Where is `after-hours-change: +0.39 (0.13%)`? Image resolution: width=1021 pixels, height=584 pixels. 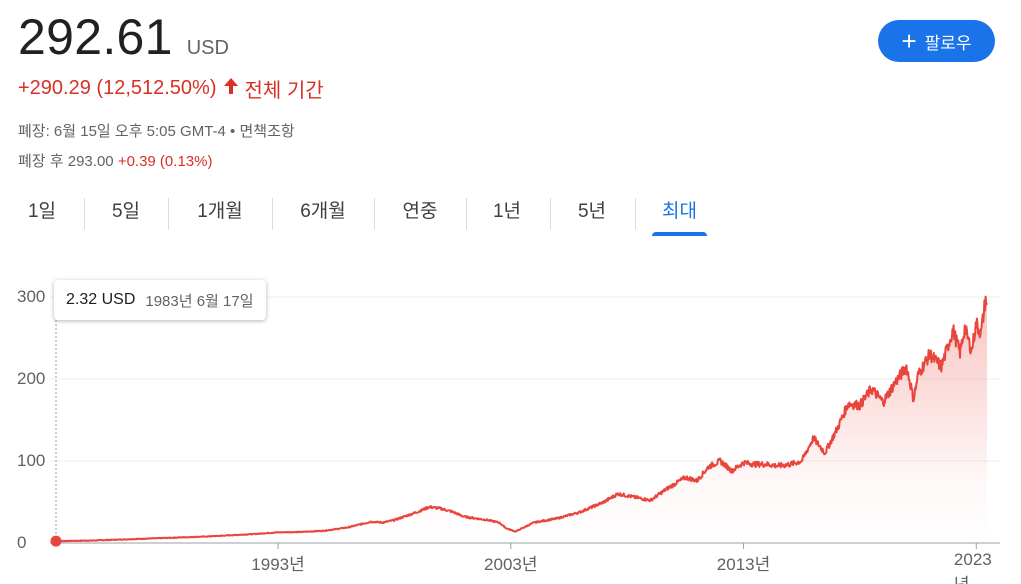
after-hours-change: +0.39 (0.13%) is located at coordinates (165, 161).